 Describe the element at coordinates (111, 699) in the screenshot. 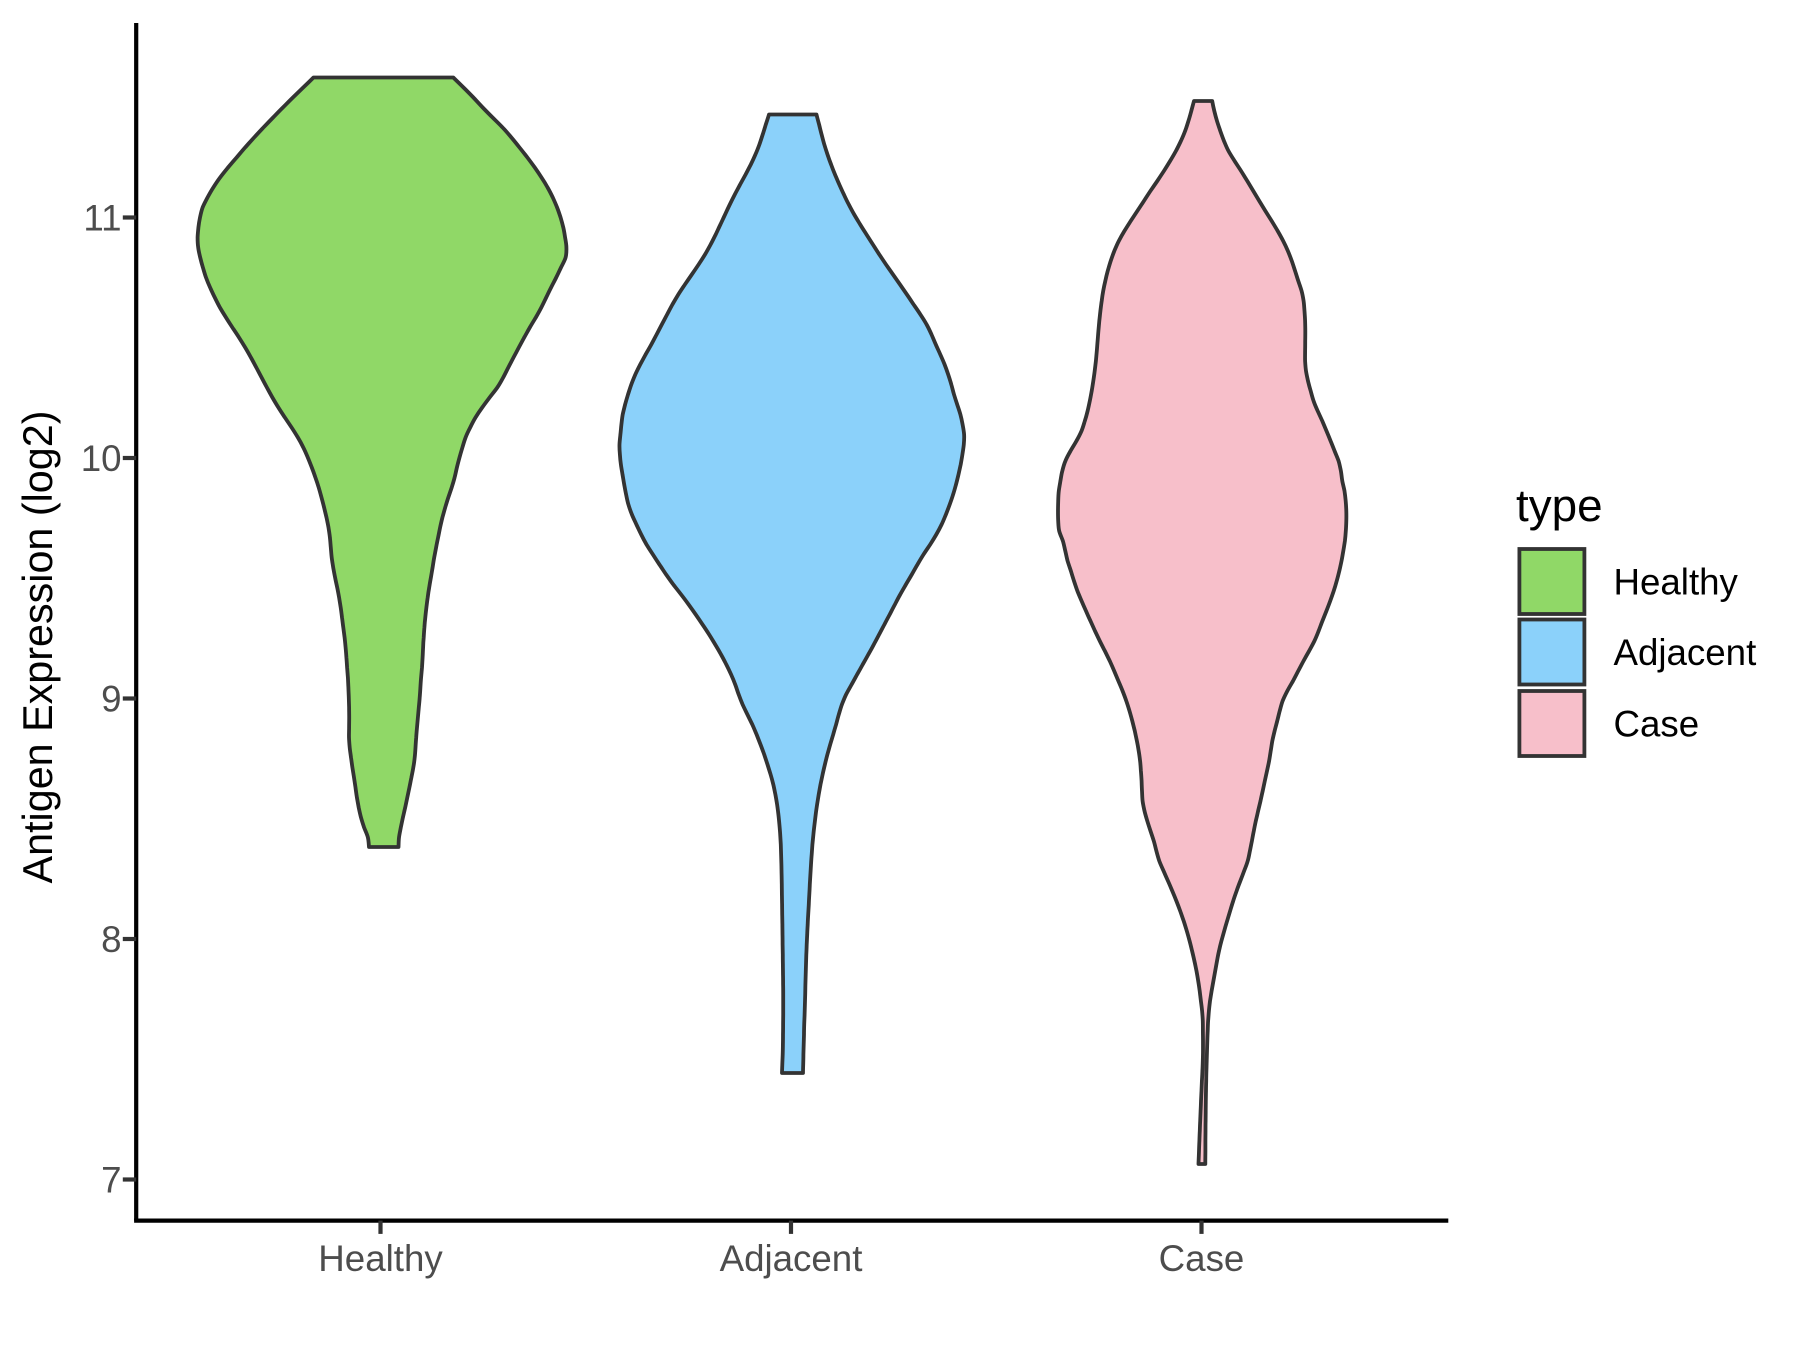

I see `svg-text: 9` at that location.